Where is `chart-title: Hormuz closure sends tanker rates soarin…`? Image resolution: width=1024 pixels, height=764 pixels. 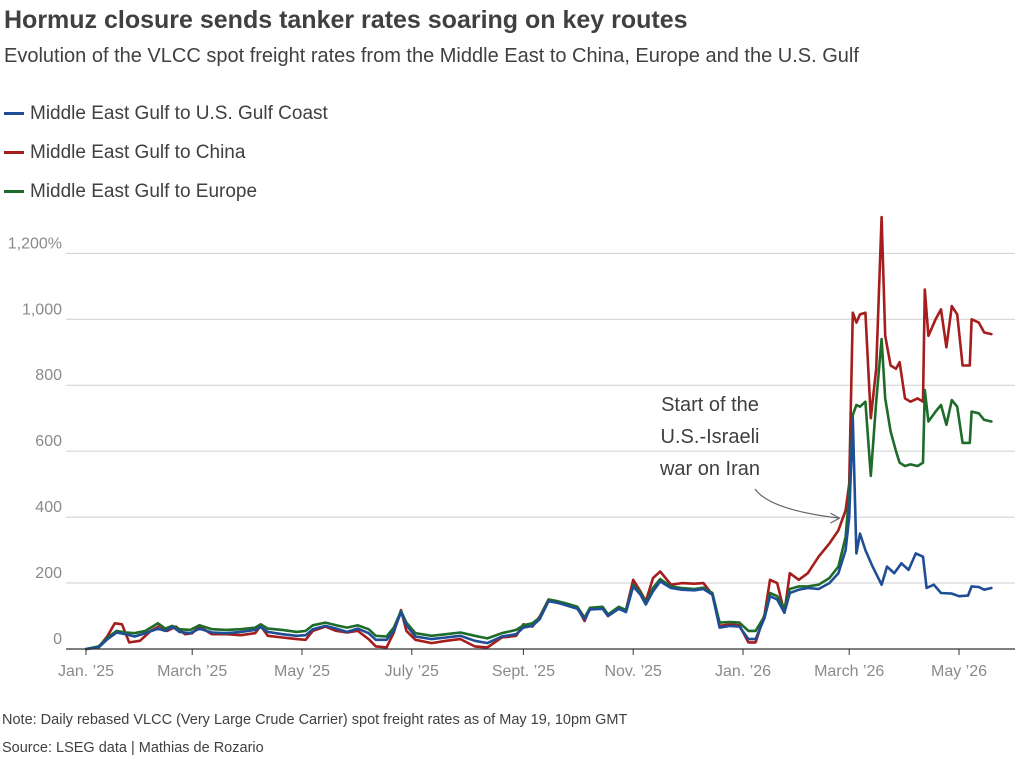
chart-title: Hormuz closure sends tanker rates soarin… is located at coordinates (346, 20).